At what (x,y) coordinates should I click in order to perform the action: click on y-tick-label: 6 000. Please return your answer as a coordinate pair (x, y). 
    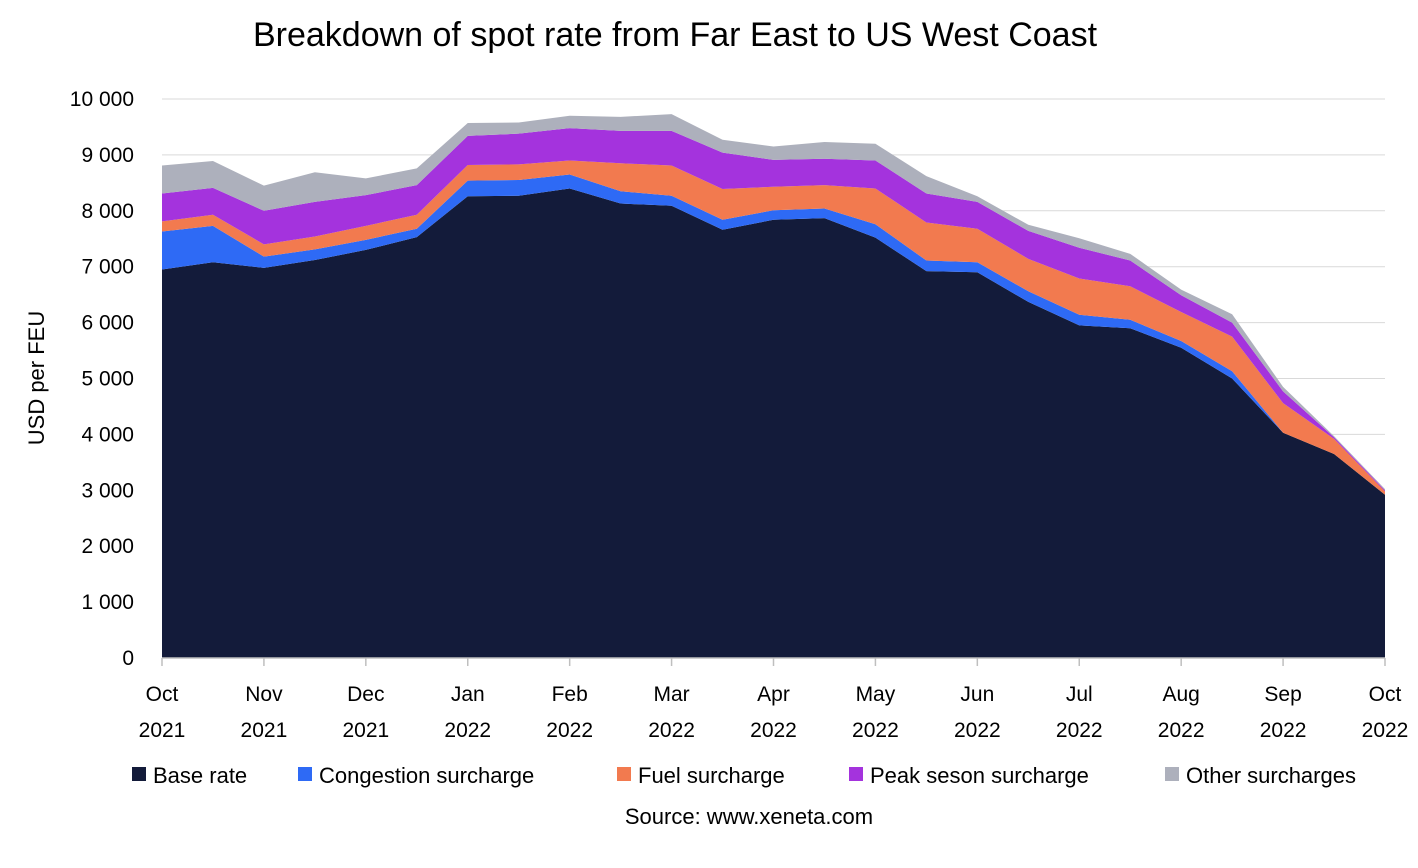
    Looking at the image, I should click on (107, 323).